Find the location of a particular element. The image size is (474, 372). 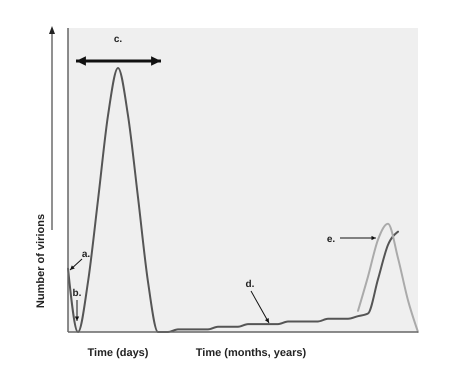

annotation: b. is located at coordinates (77, 293).